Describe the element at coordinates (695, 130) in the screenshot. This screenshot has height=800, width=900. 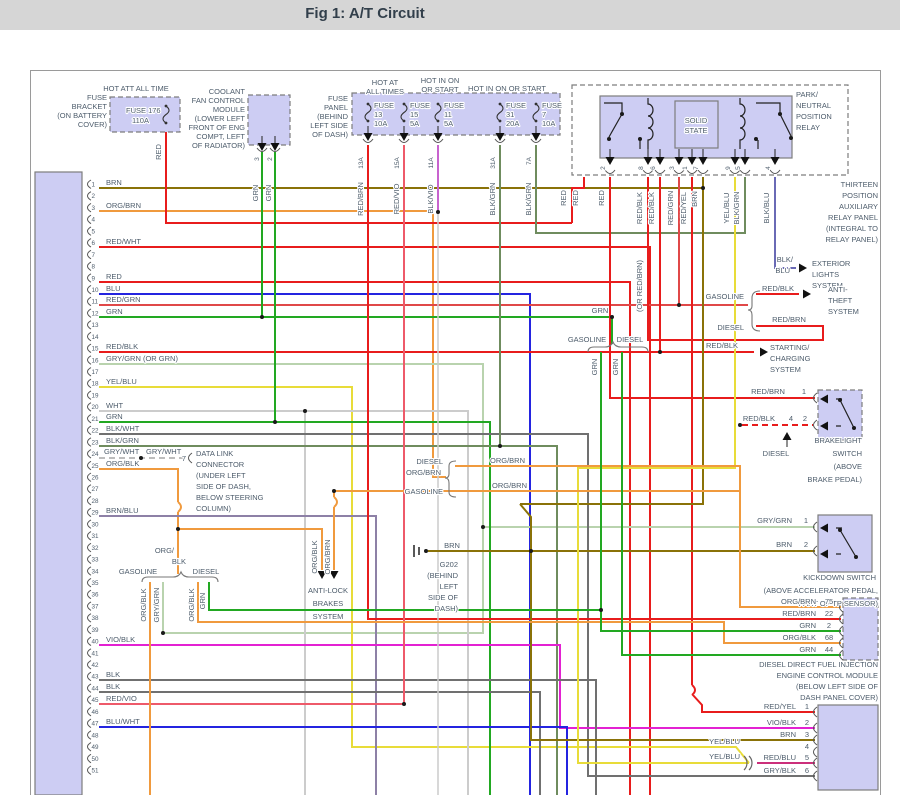
I see `label: STATE` at that location.